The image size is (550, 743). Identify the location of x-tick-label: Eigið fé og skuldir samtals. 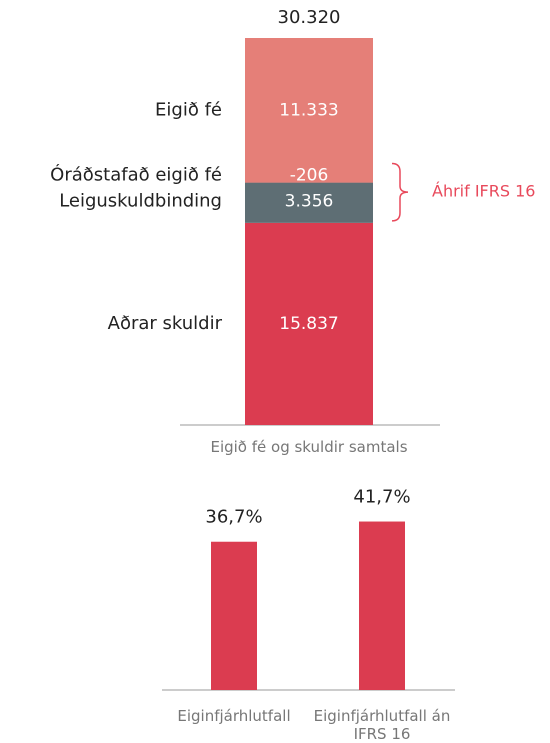
(309, 447).